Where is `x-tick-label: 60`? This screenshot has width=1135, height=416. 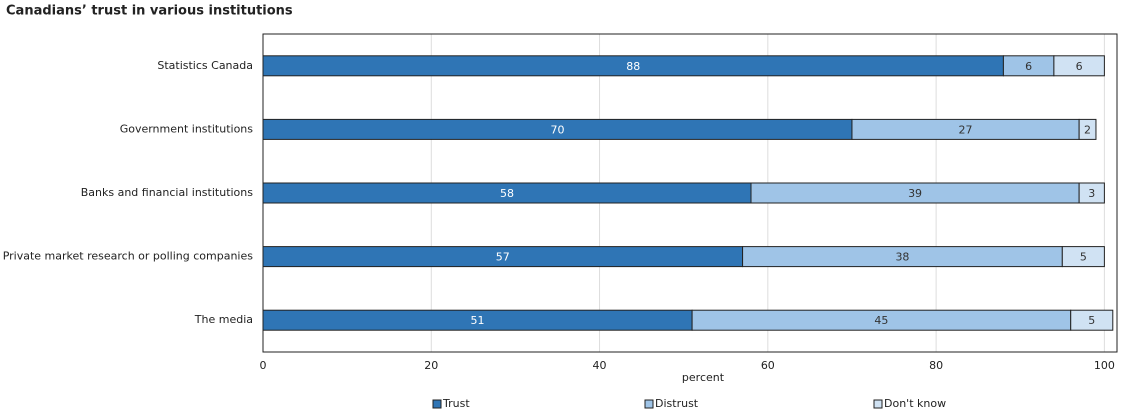
x-tick-label: 60 is located at coordinates (768, 365).